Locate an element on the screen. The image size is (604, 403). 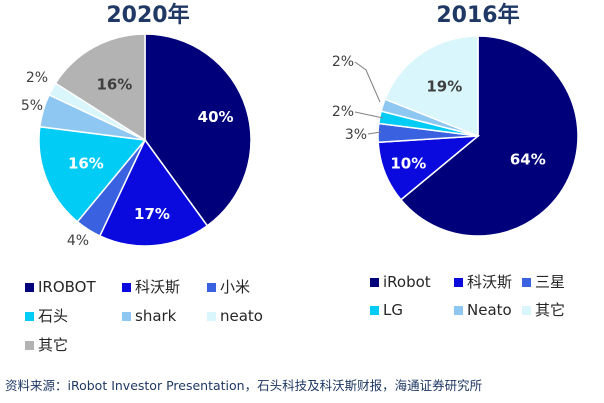
legend-label: Neato is located at coordinates (489, 310).